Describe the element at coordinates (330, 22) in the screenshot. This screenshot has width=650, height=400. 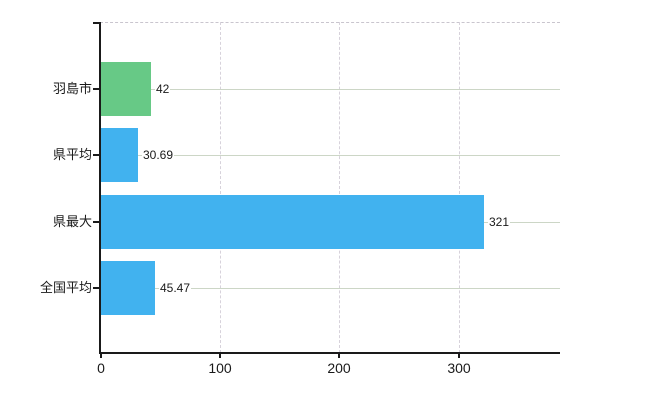
I see `plot-top-border` at that location.